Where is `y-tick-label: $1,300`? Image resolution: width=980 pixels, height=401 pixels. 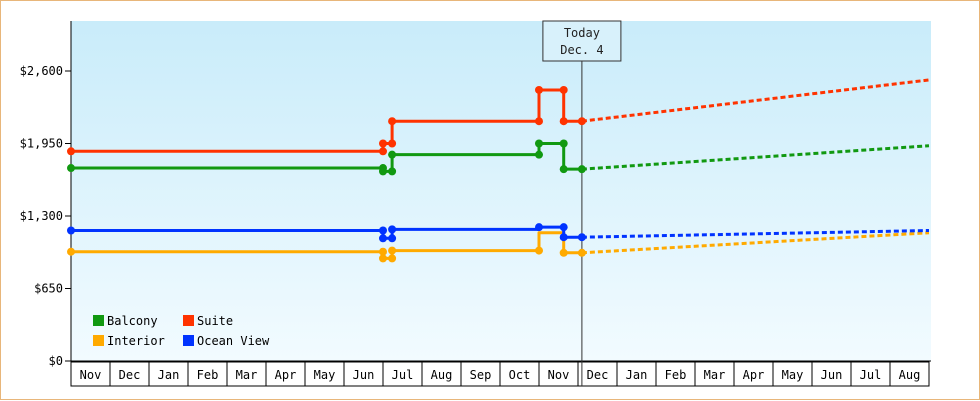 y-tick-label: $1,300 is located at coordinates (41, 216).